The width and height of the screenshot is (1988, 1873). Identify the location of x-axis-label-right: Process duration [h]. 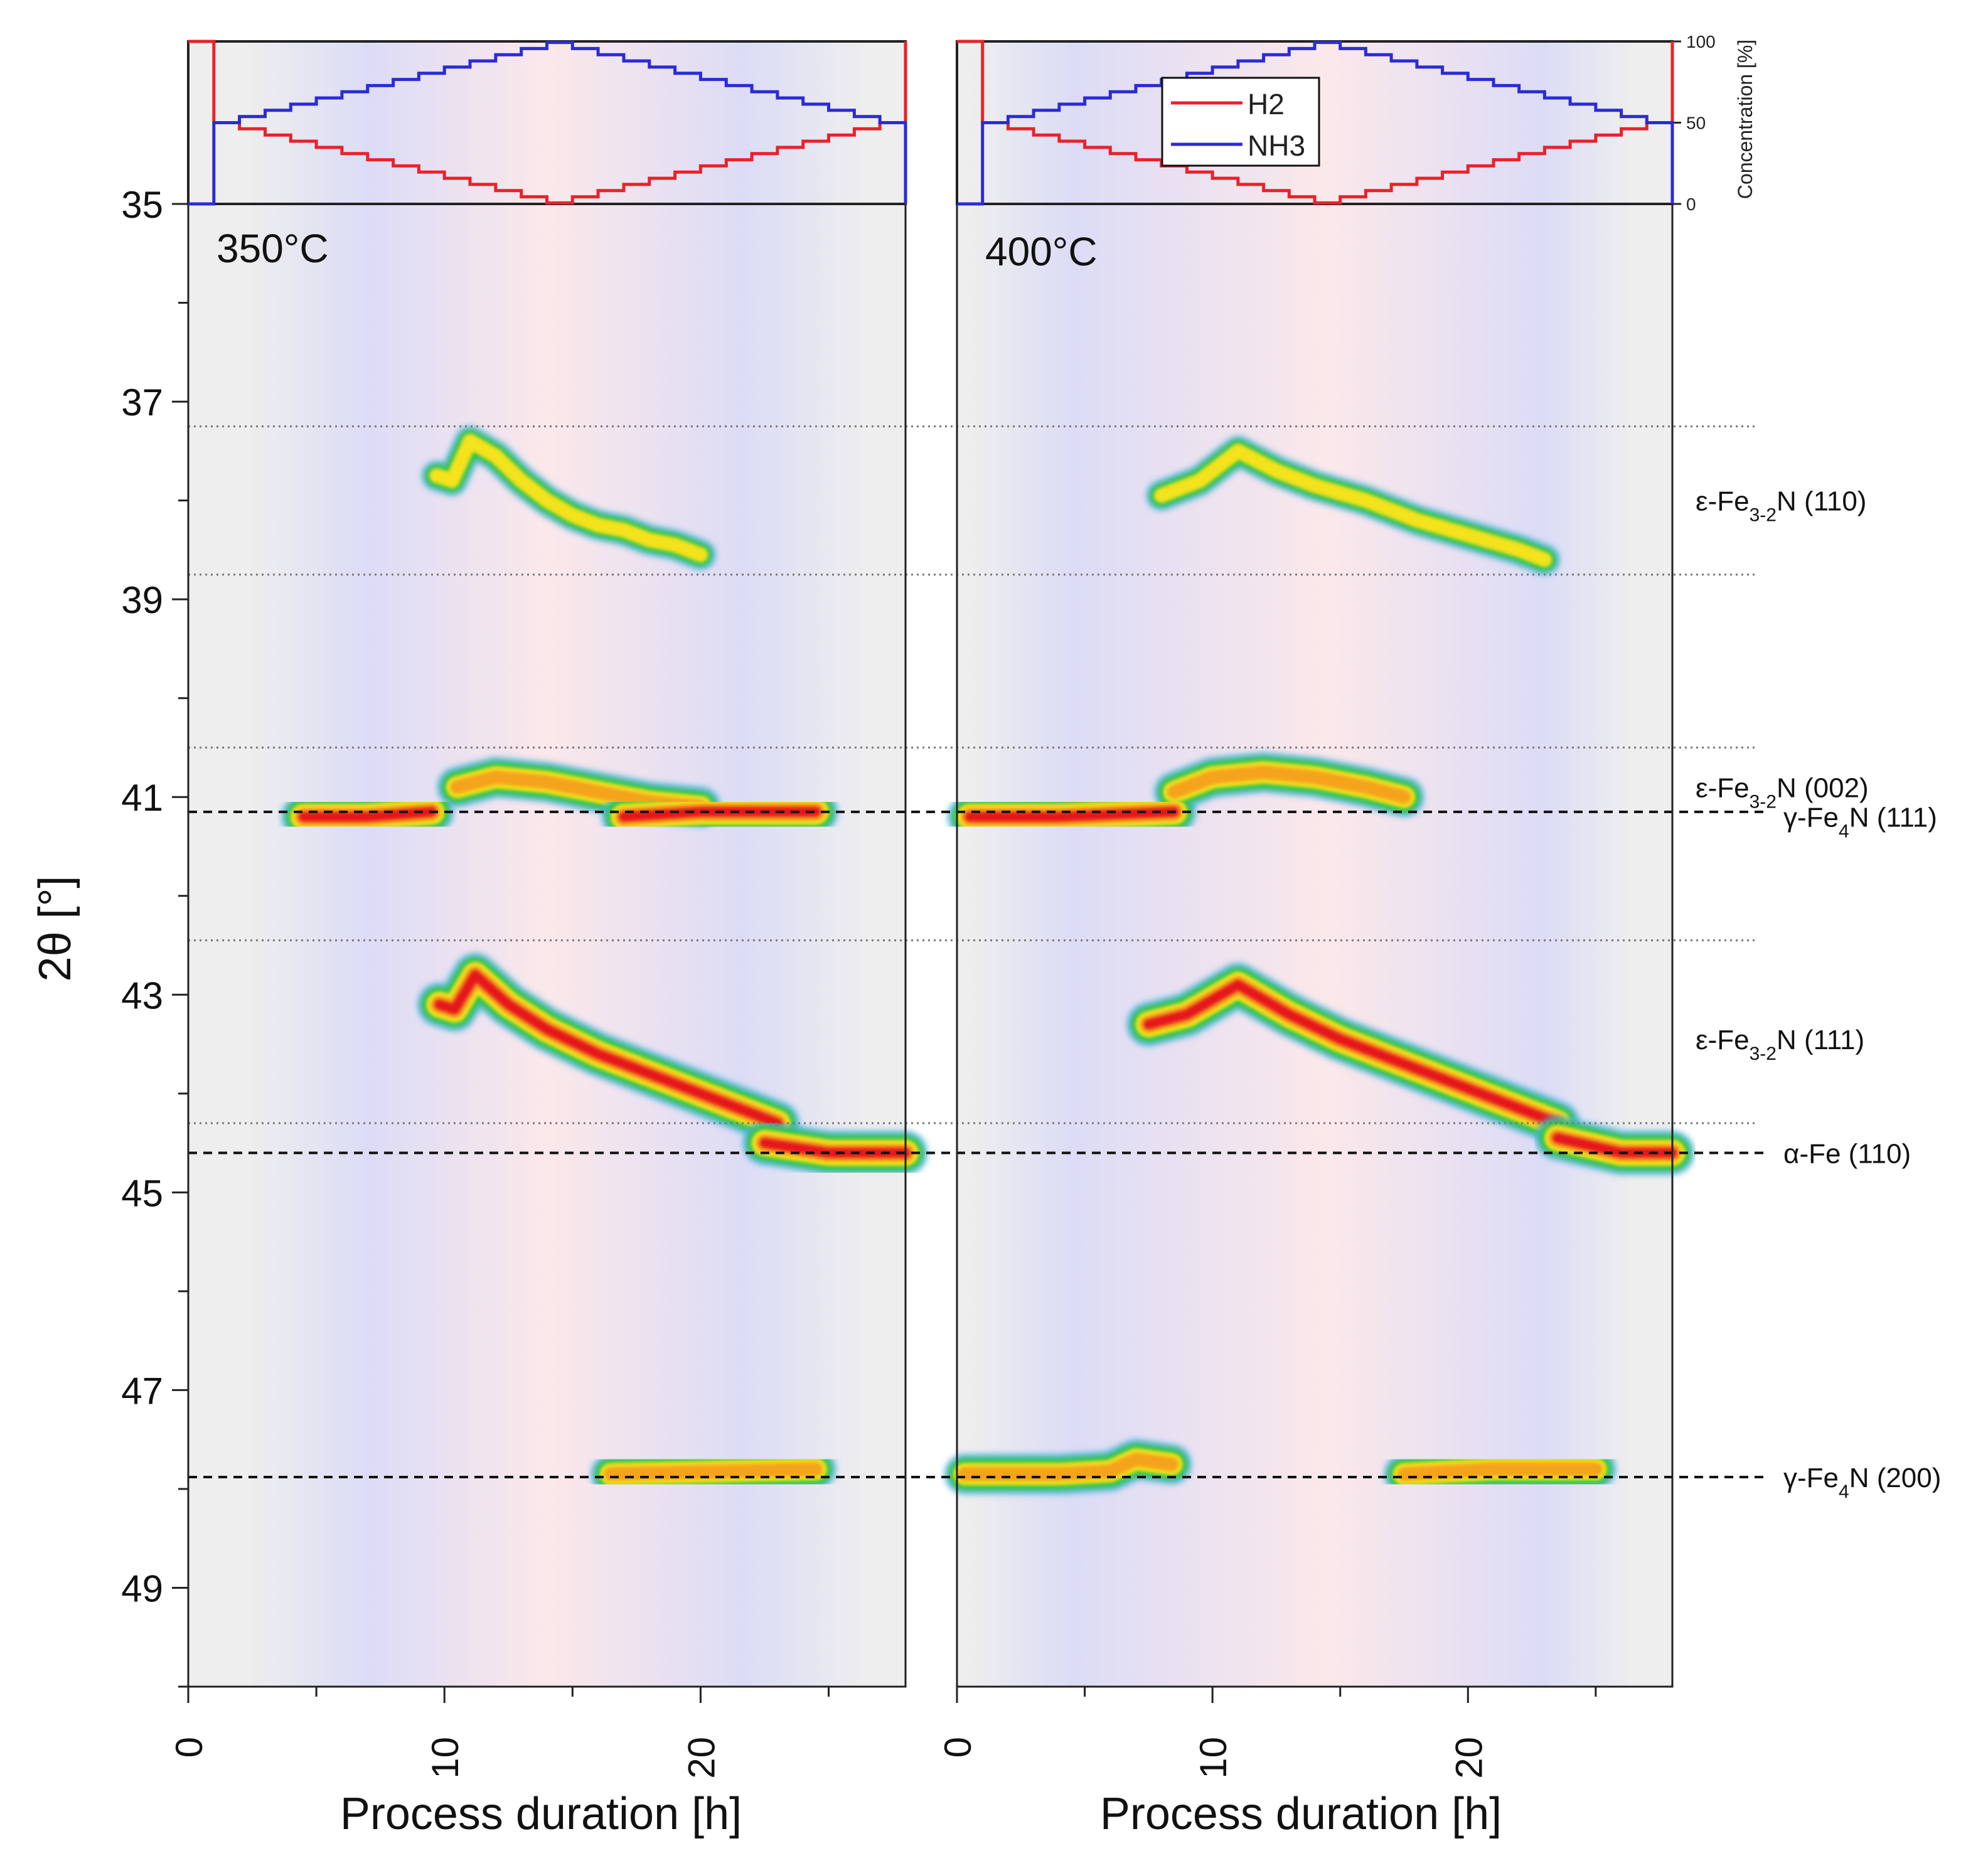
(1301, 1814).